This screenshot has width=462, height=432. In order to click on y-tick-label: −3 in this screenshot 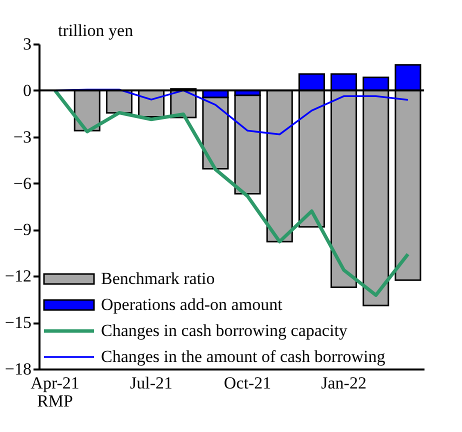, I will do `click(22, 136)`.